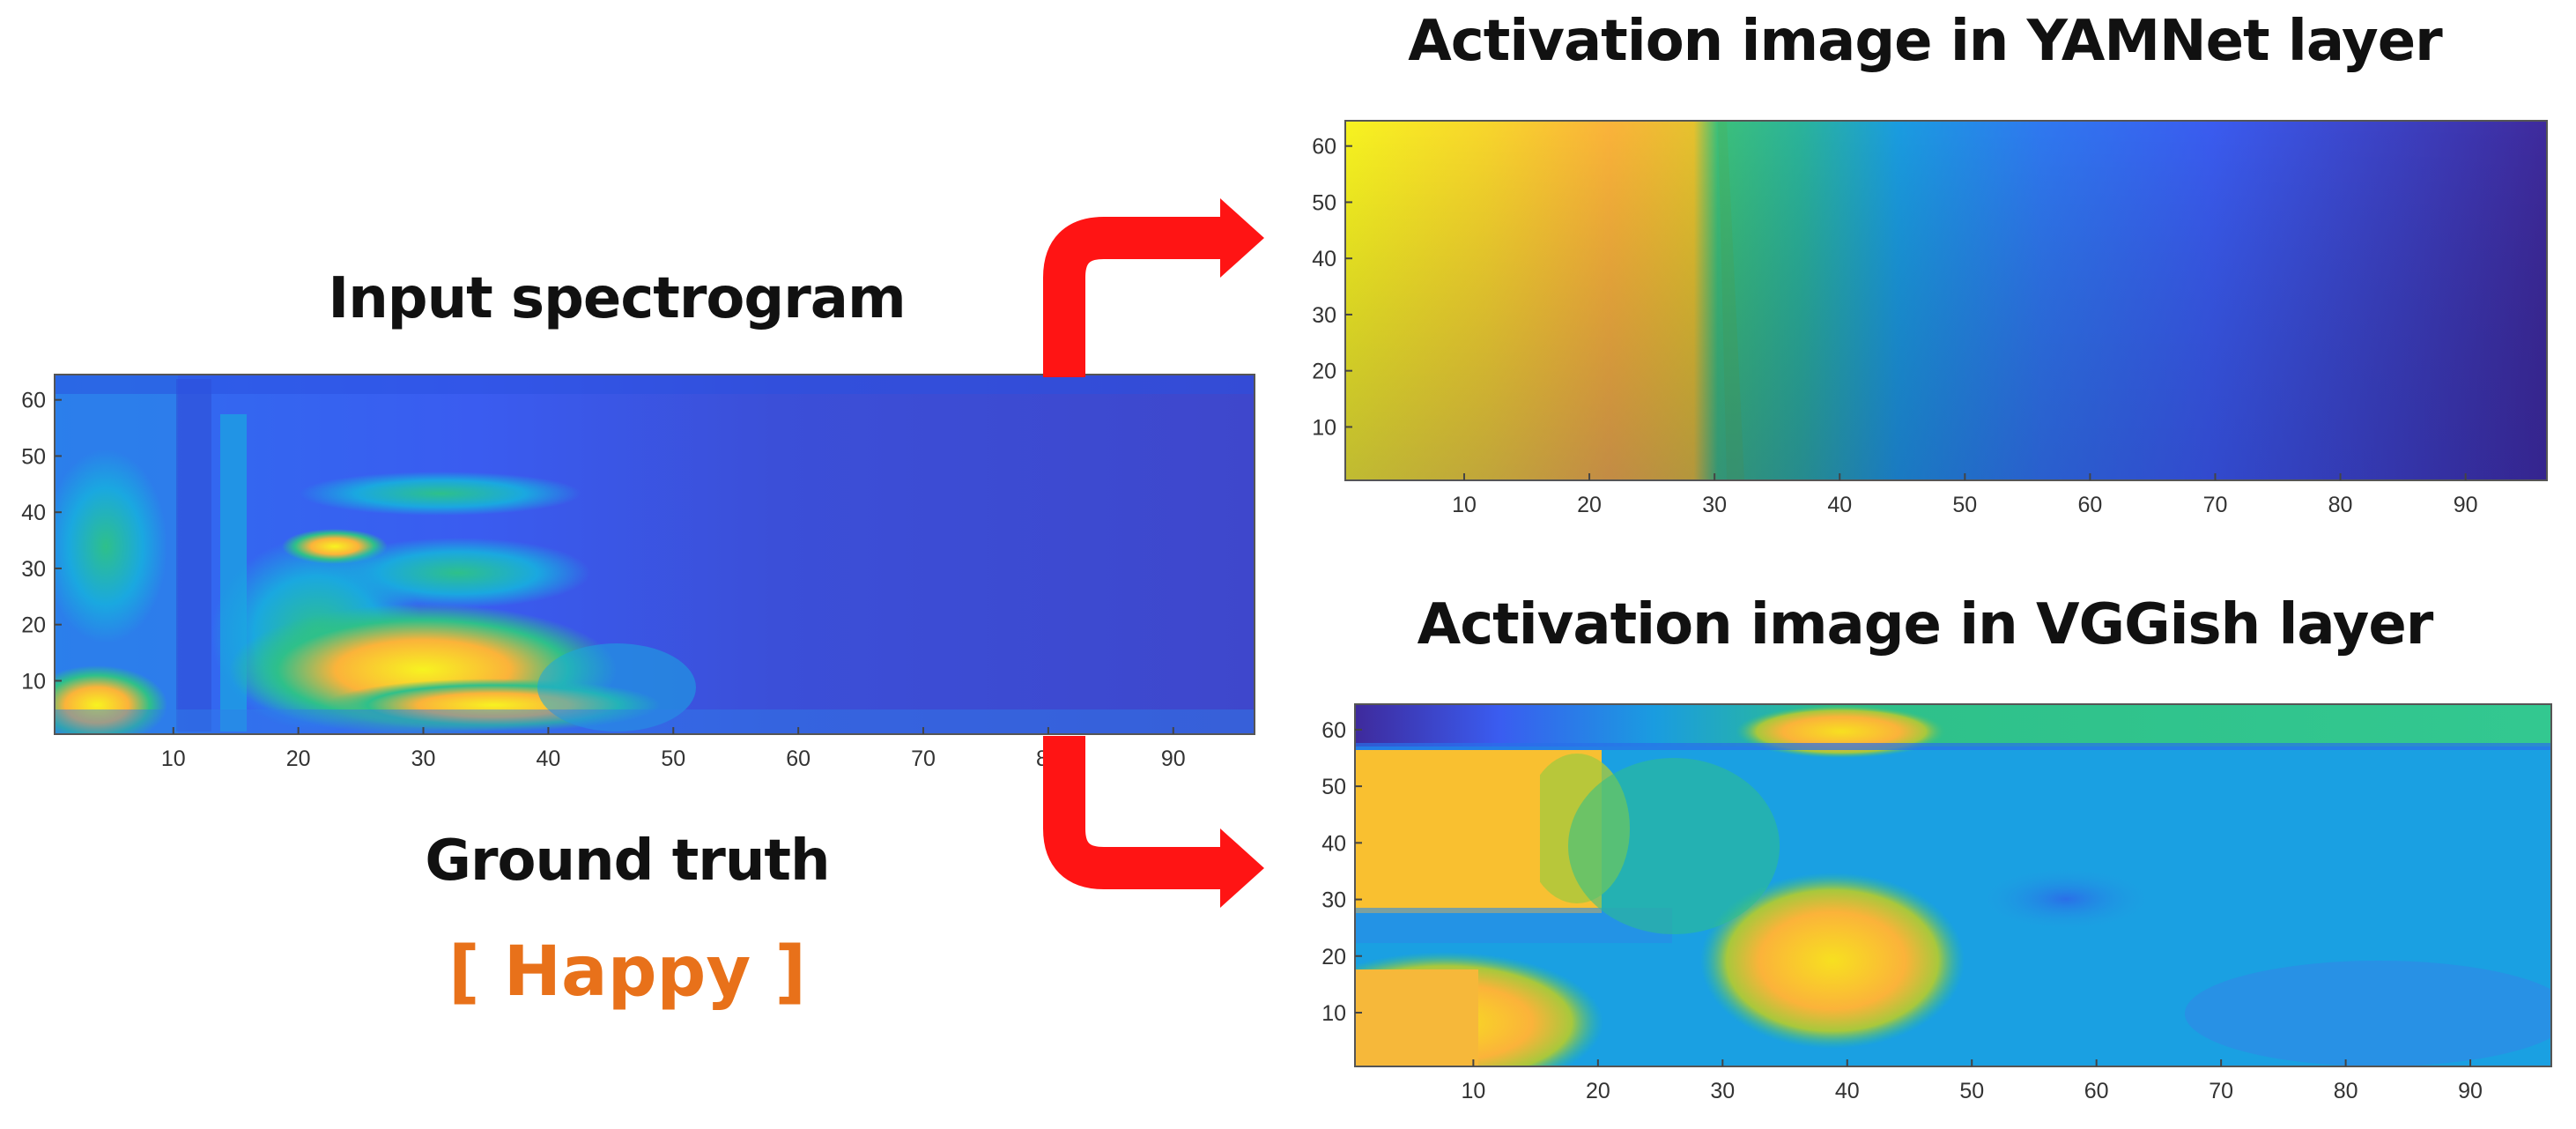 The image size is (2576, 1129). What do you see at coordinates (33, 513) in the screenshot?
I see `input_panel-y-tick-label: 40` at bounding box center [33, 513].